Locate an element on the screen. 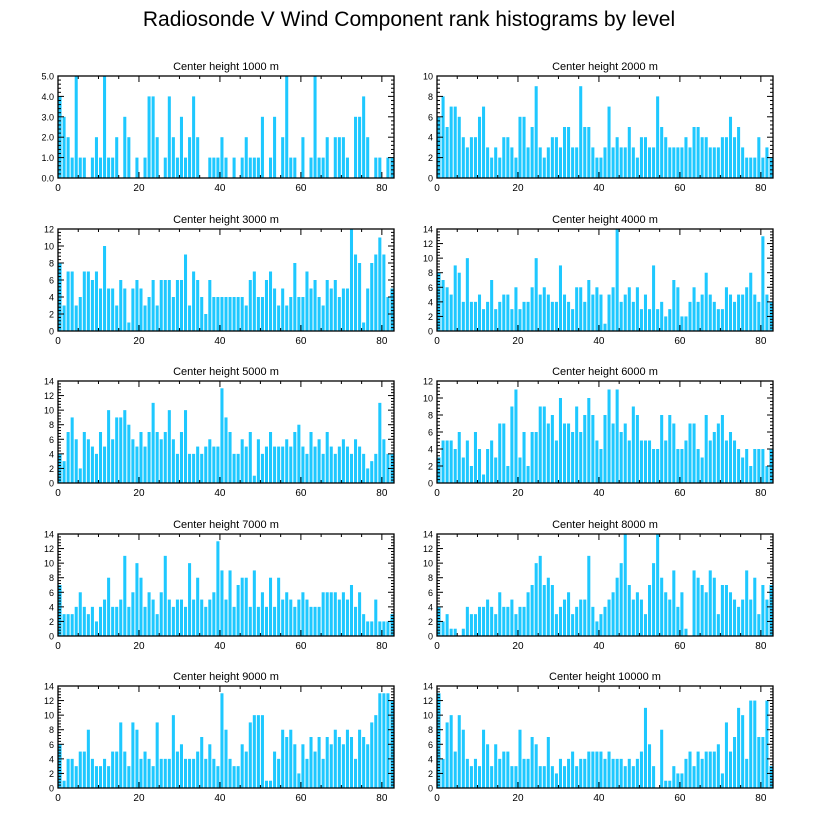 The image size is (818, 824). y-tick-label: 6 is located at coordinates (430, 593).